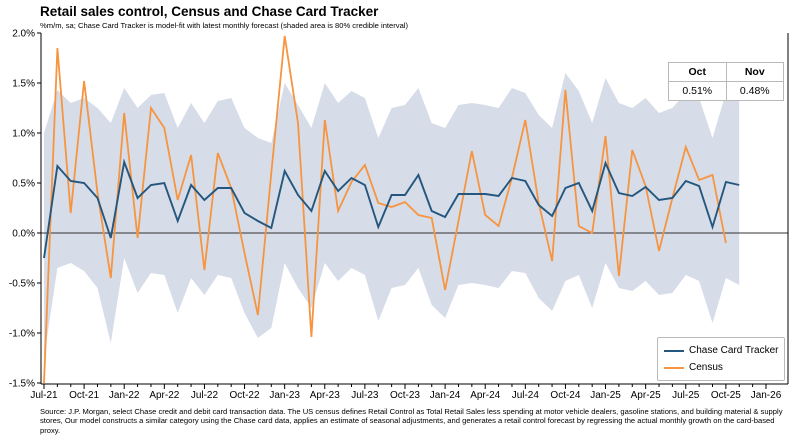 The image size is (811, 445). I want to click on x-tick-label: Oct-23, so click(405, 395).